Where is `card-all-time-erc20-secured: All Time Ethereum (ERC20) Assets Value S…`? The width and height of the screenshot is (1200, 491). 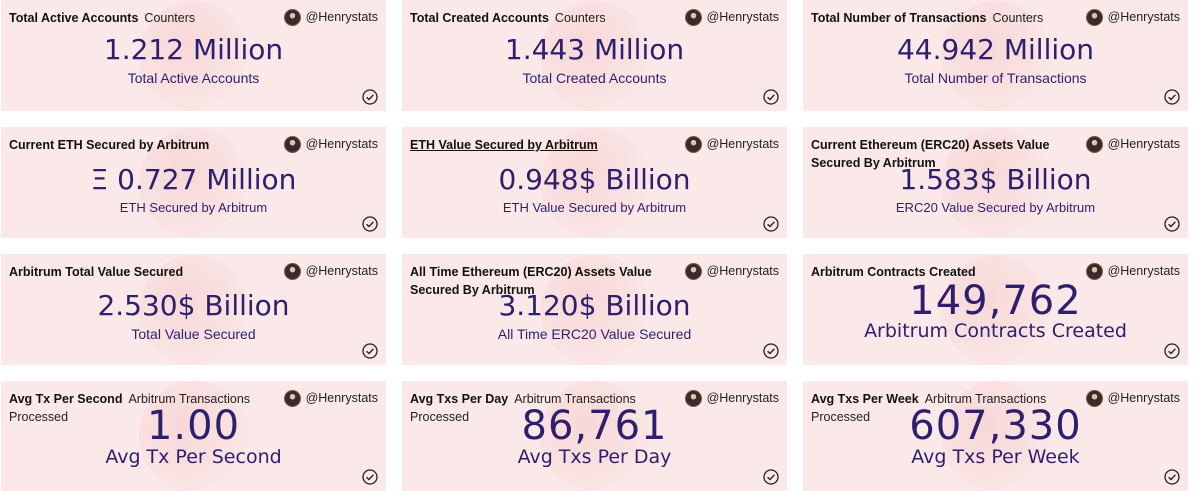 card-all-time-erc20-secured: All Time Ethereum (ERC20) Assets Value S… is located at coordinates (594, 309).